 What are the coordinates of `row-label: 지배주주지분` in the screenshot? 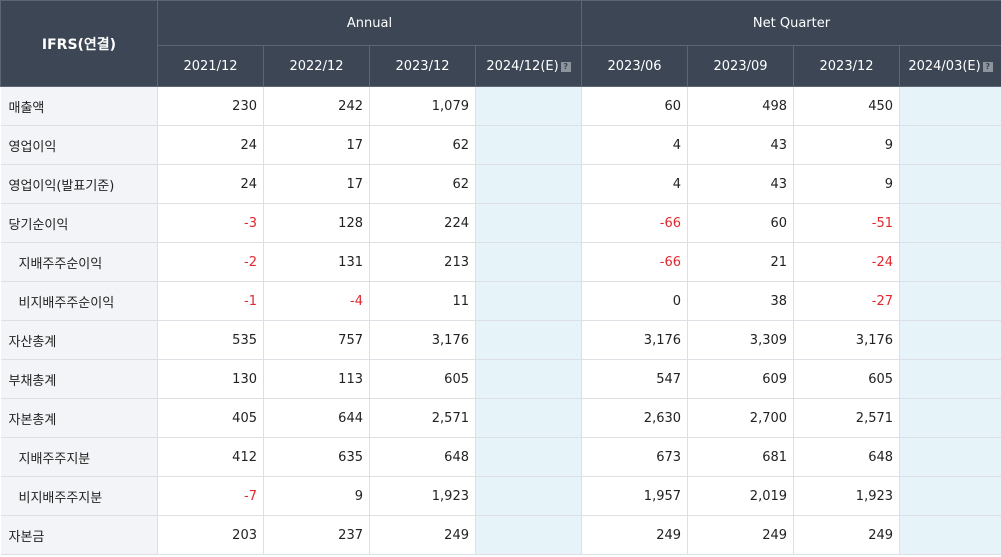 It's located at (79, 457).